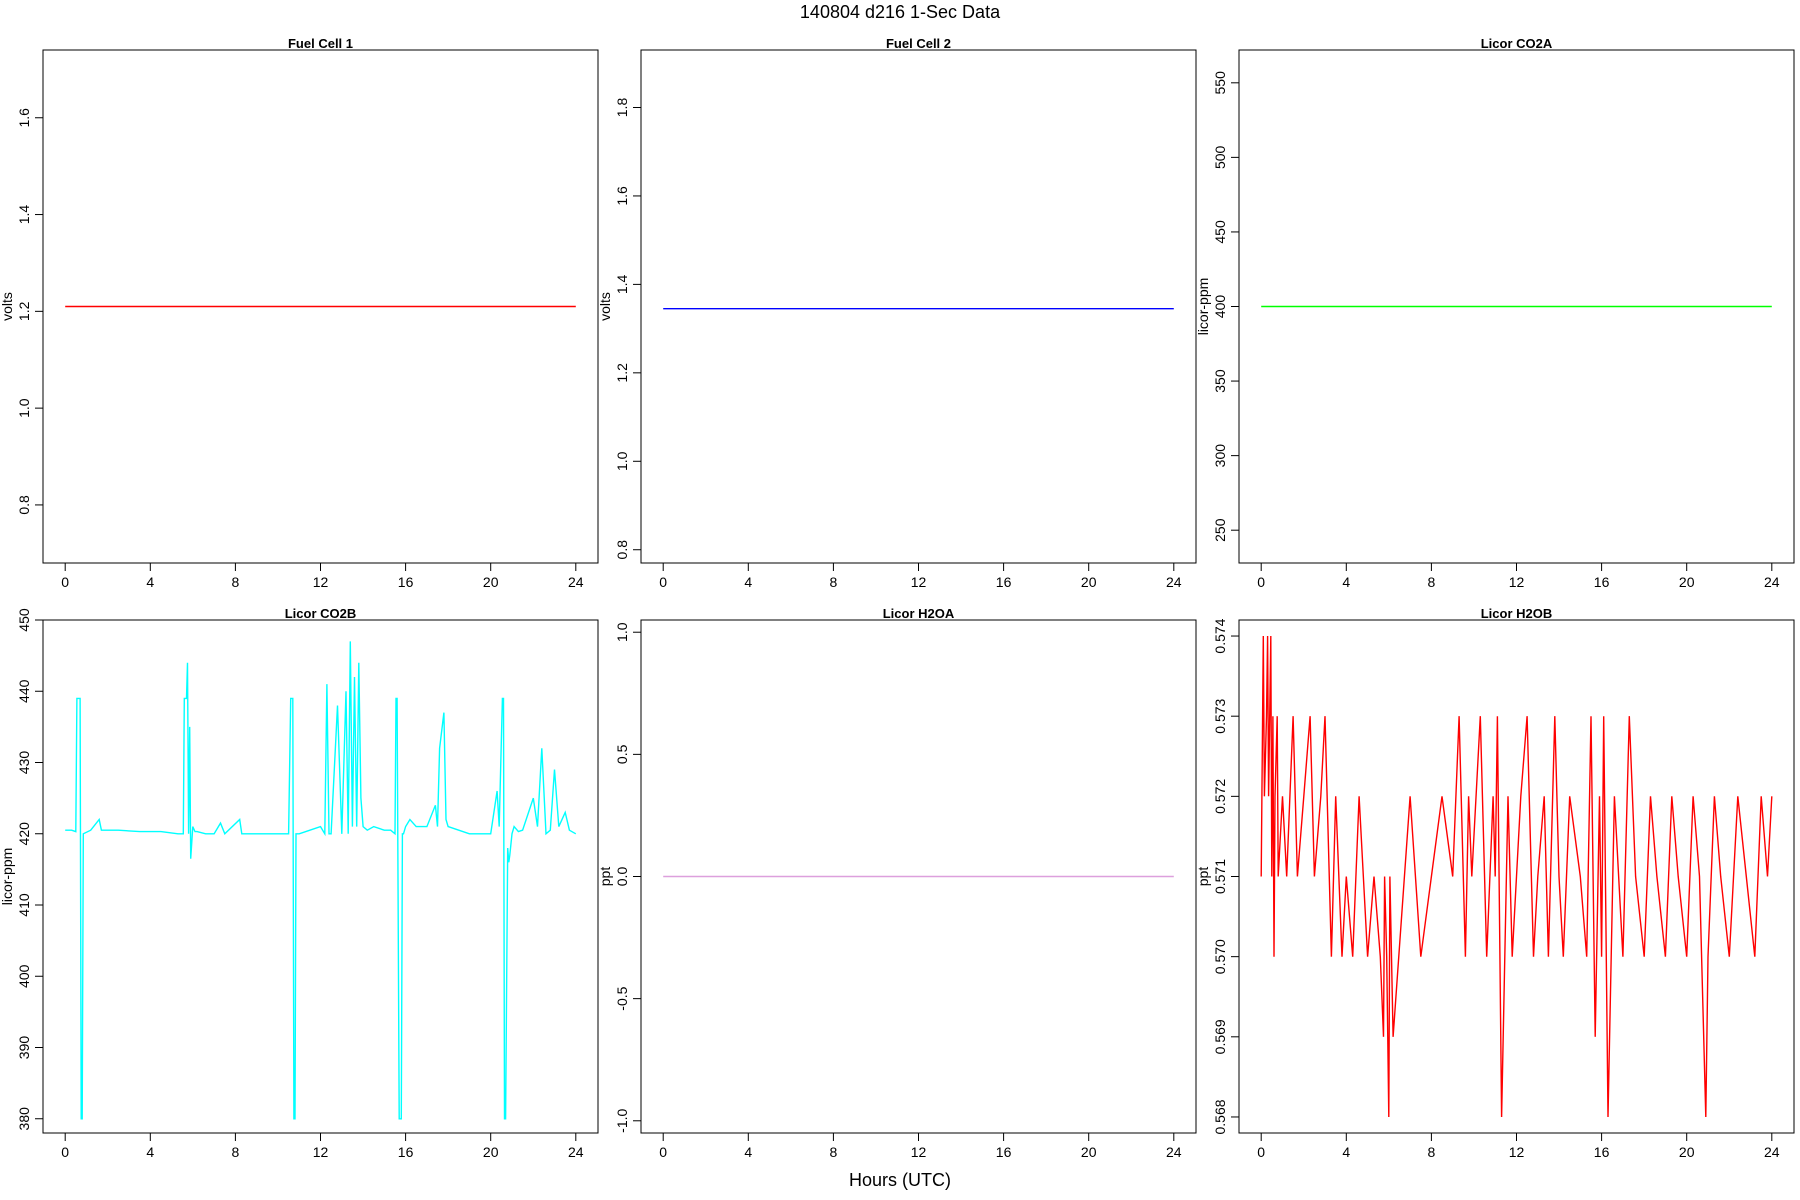 The image size is (1800, 1200). I want to click on y-tick-label: 350, so click(1220, 381).